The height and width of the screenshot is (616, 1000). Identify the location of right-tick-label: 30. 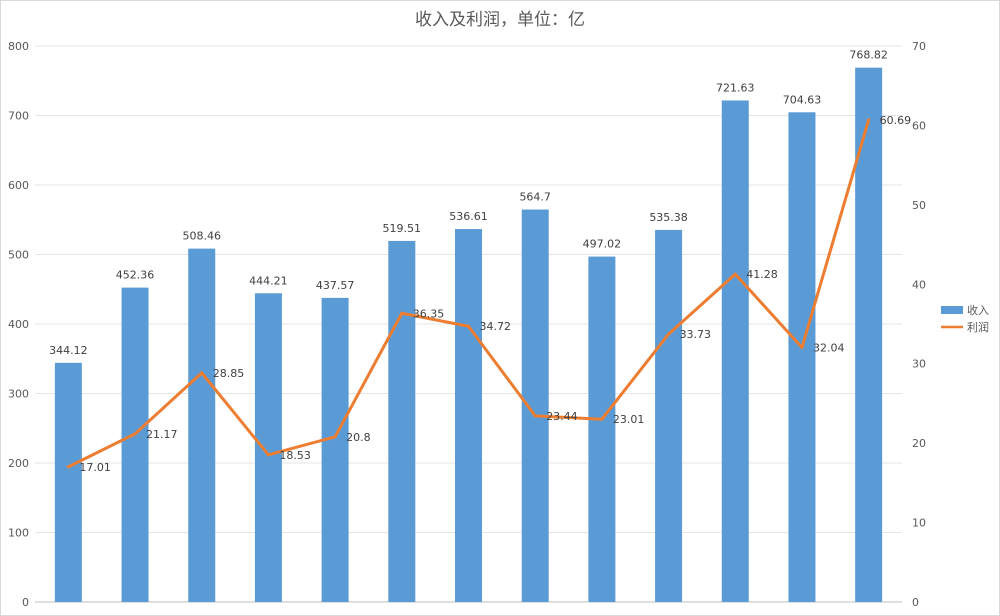
(919, 364).